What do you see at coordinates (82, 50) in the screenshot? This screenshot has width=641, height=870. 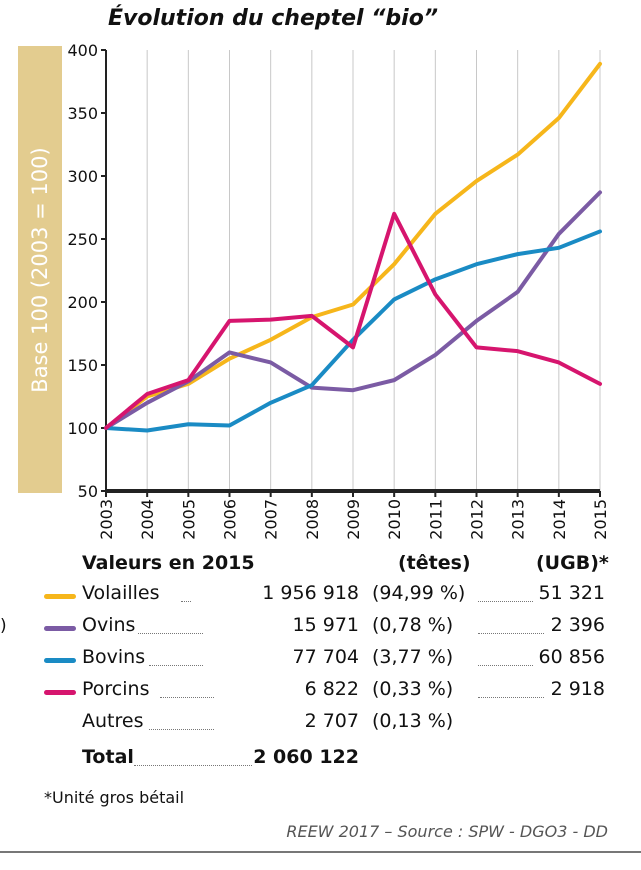 I see `y-tick-label: 400` at bounding box center [82, 50].